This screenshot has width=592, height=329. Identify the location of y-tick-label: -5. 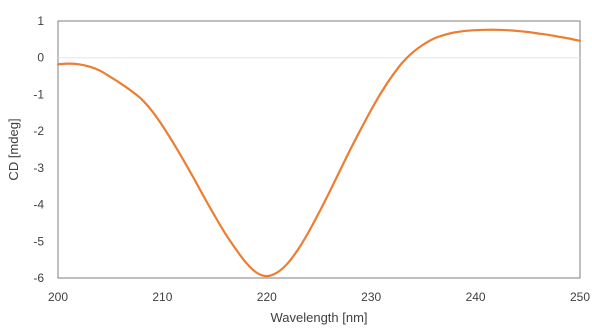
(38, 241).